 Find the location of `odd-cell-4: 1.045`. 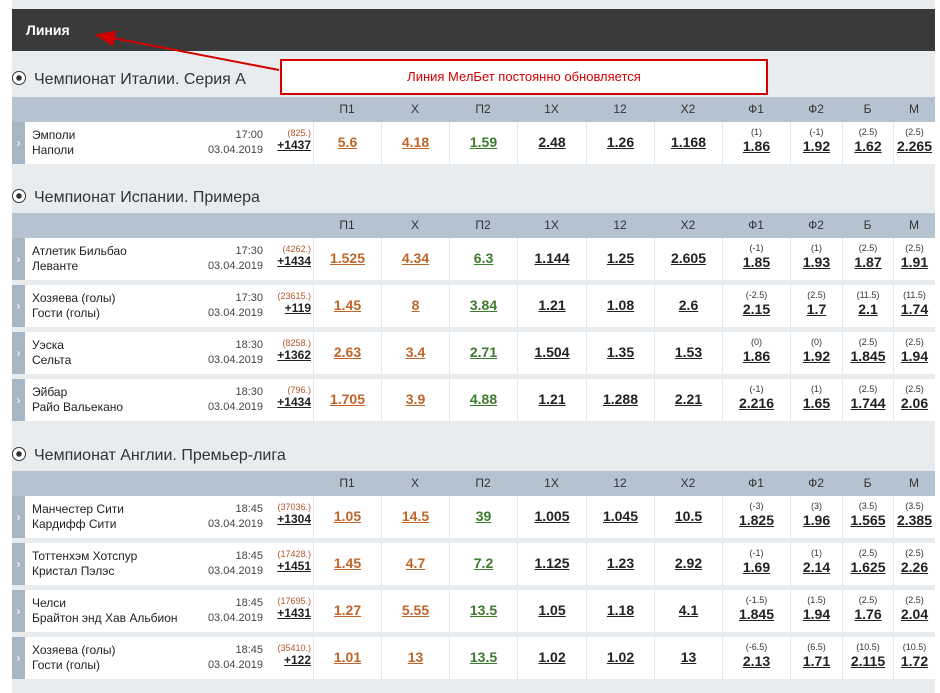

odd-cell-4: 1.045 is located at coordinates (620, 517).